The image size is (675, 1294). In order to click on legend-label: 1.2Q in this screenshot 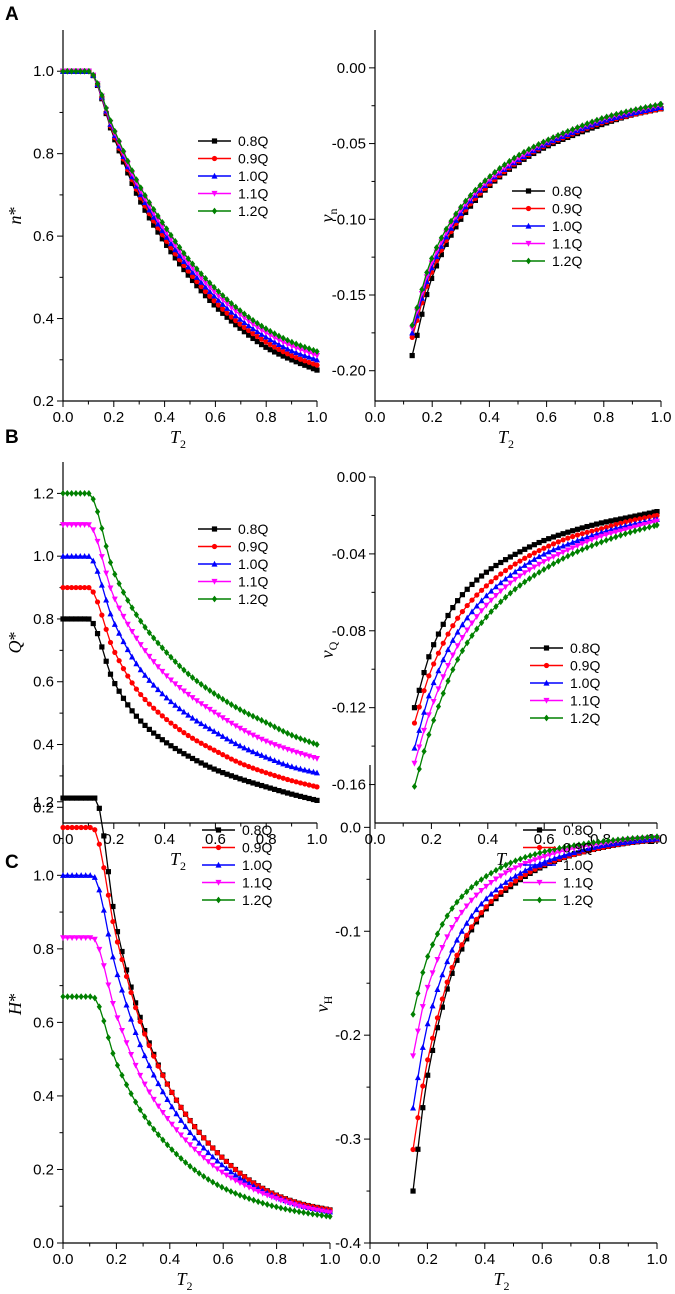, I will do `click(578, 900)`.